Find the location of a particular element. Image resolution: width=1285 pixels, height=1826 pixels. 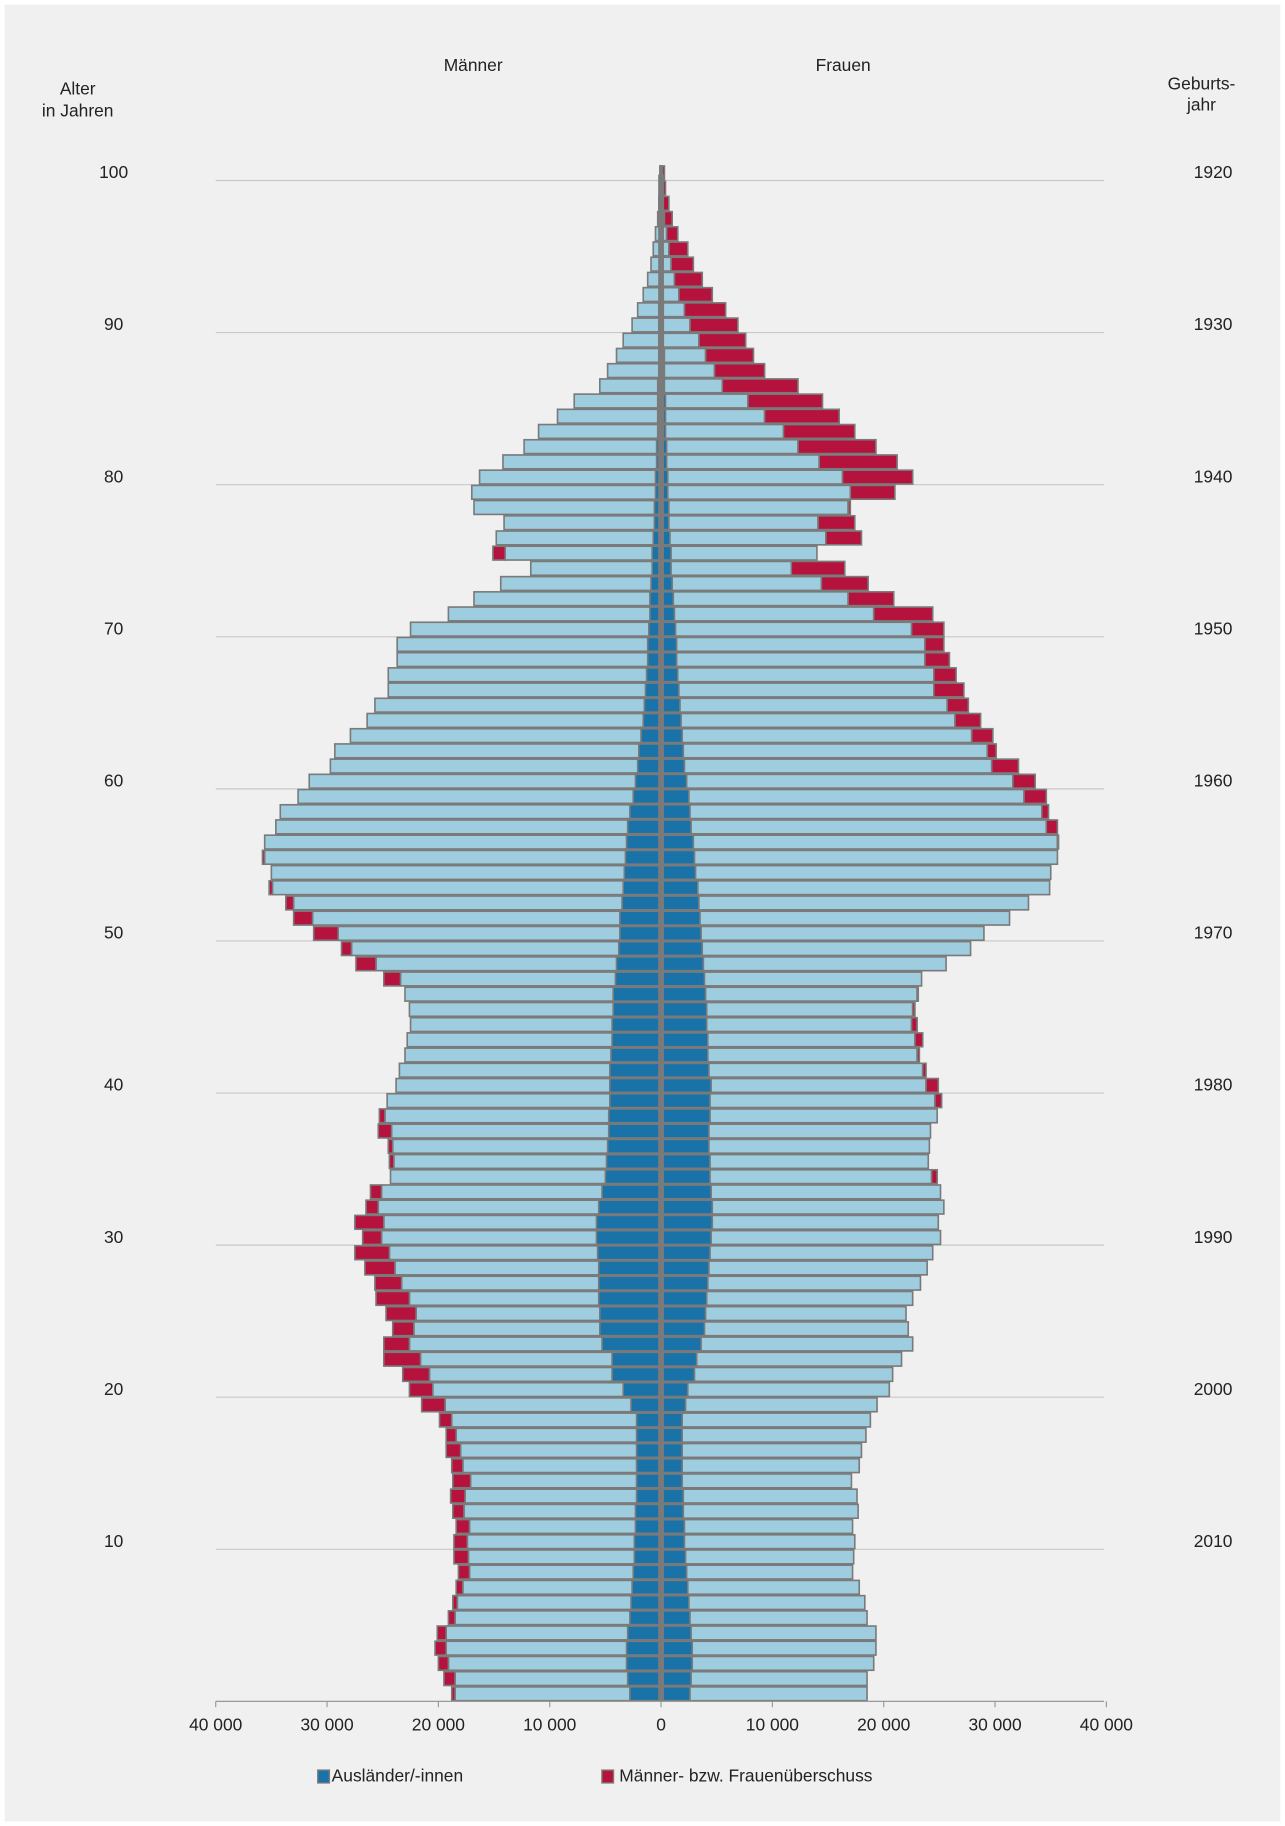

y-tick-label: 40 is located at coordinates (114, 1085).